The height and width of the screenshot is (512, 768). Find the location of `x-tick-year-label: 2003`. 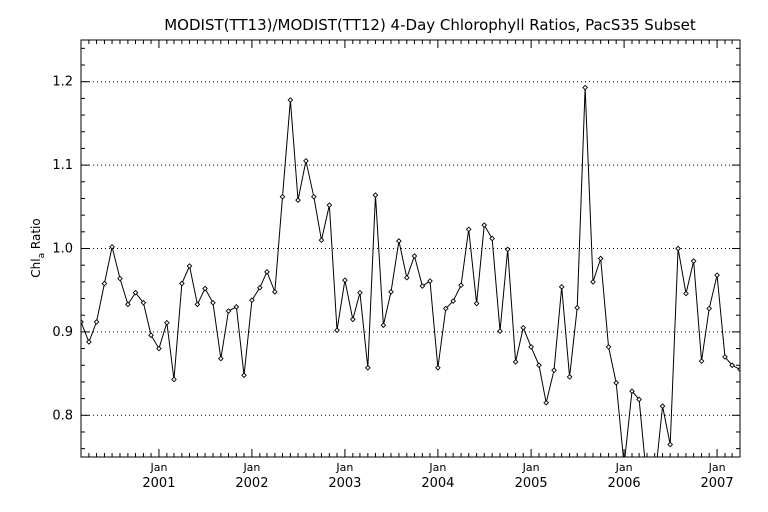

x-tick-year-label: 2003 is located at coordinates (344, 483).